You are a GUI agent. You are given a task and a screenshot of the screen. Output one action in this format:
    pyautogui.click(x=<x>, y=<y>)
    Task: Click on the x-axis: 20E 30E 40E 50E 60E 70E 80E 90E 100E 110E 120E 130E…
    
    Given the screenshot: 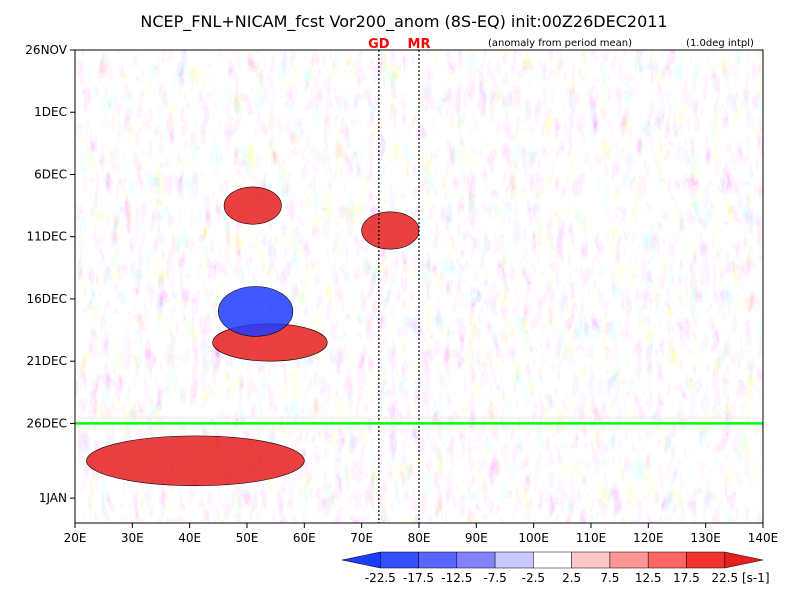 What is the action you would take?
    pyautogui.click(x=421, y=534)
    